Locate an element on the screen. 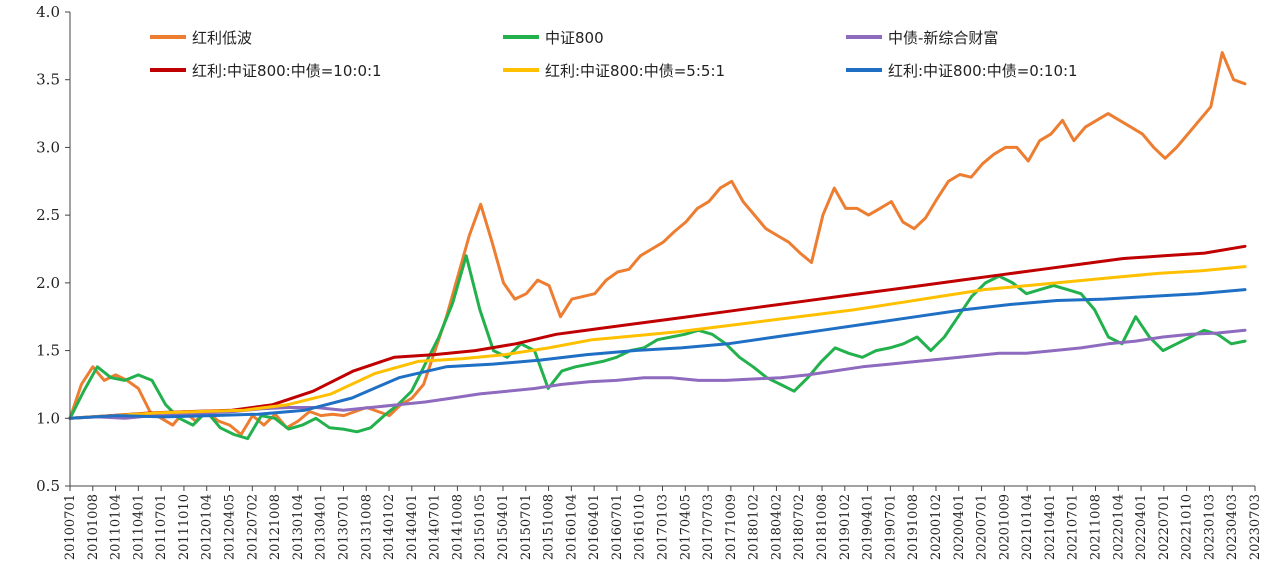 Image resolution: width=1275 pixels, height=585 pixels. x-tick-label: 20160401 is located at coordinates (594, 527).